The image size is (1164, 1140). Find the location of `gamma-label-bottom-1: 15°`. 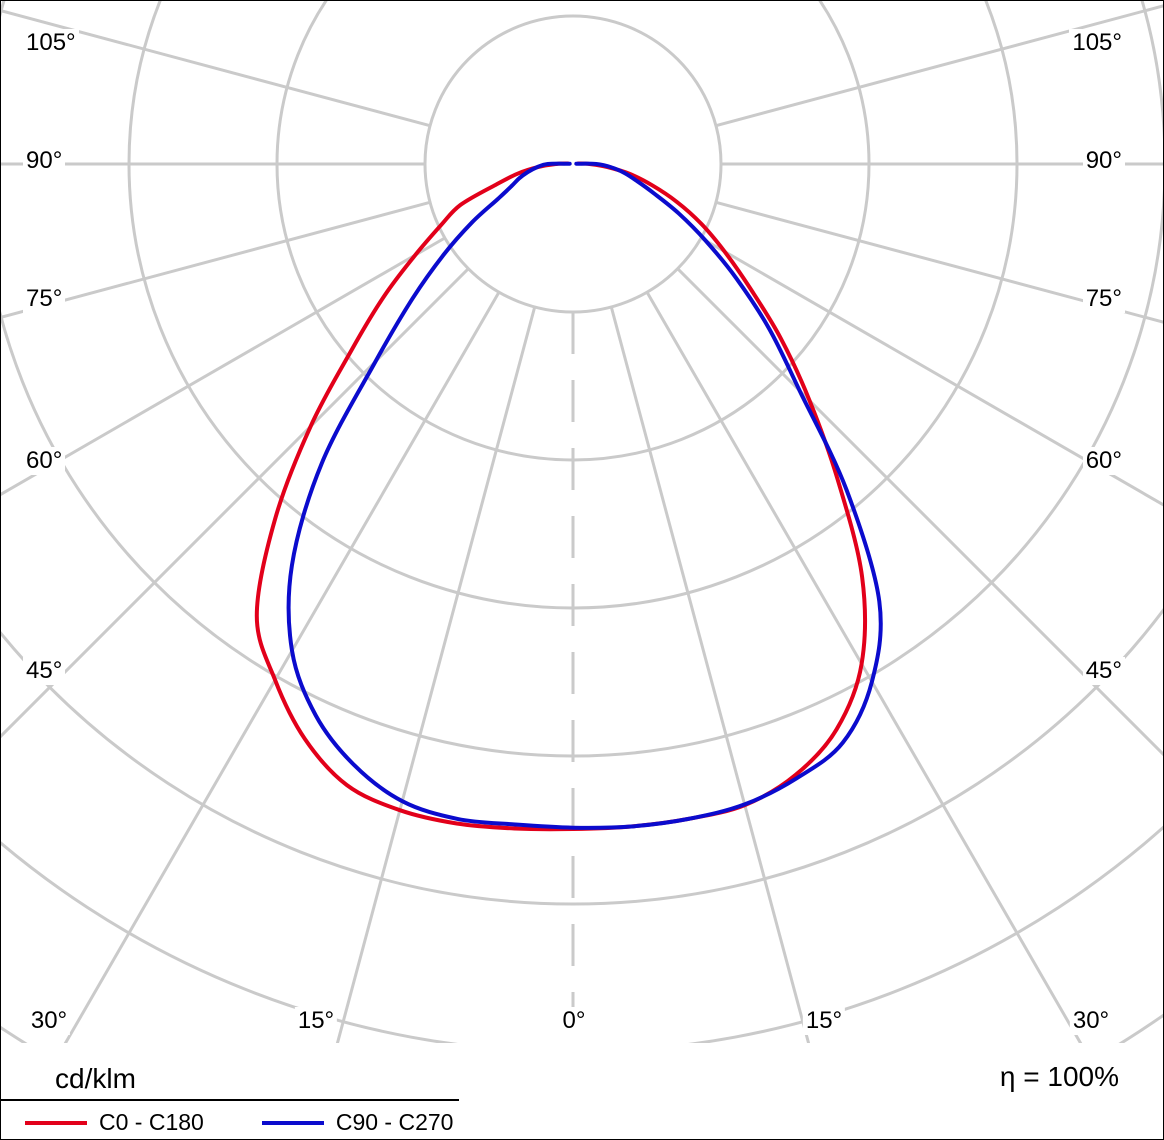

gamma-label-bottom-1: 15° is located at coordinates (316, 1021).